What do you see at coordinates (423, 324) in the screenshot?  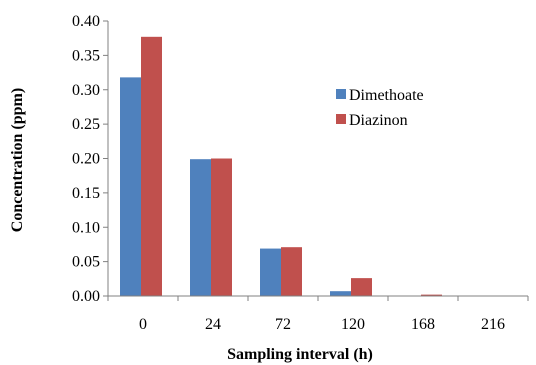 I see `x-tick-label: 168` at bounding box center [423, 324].